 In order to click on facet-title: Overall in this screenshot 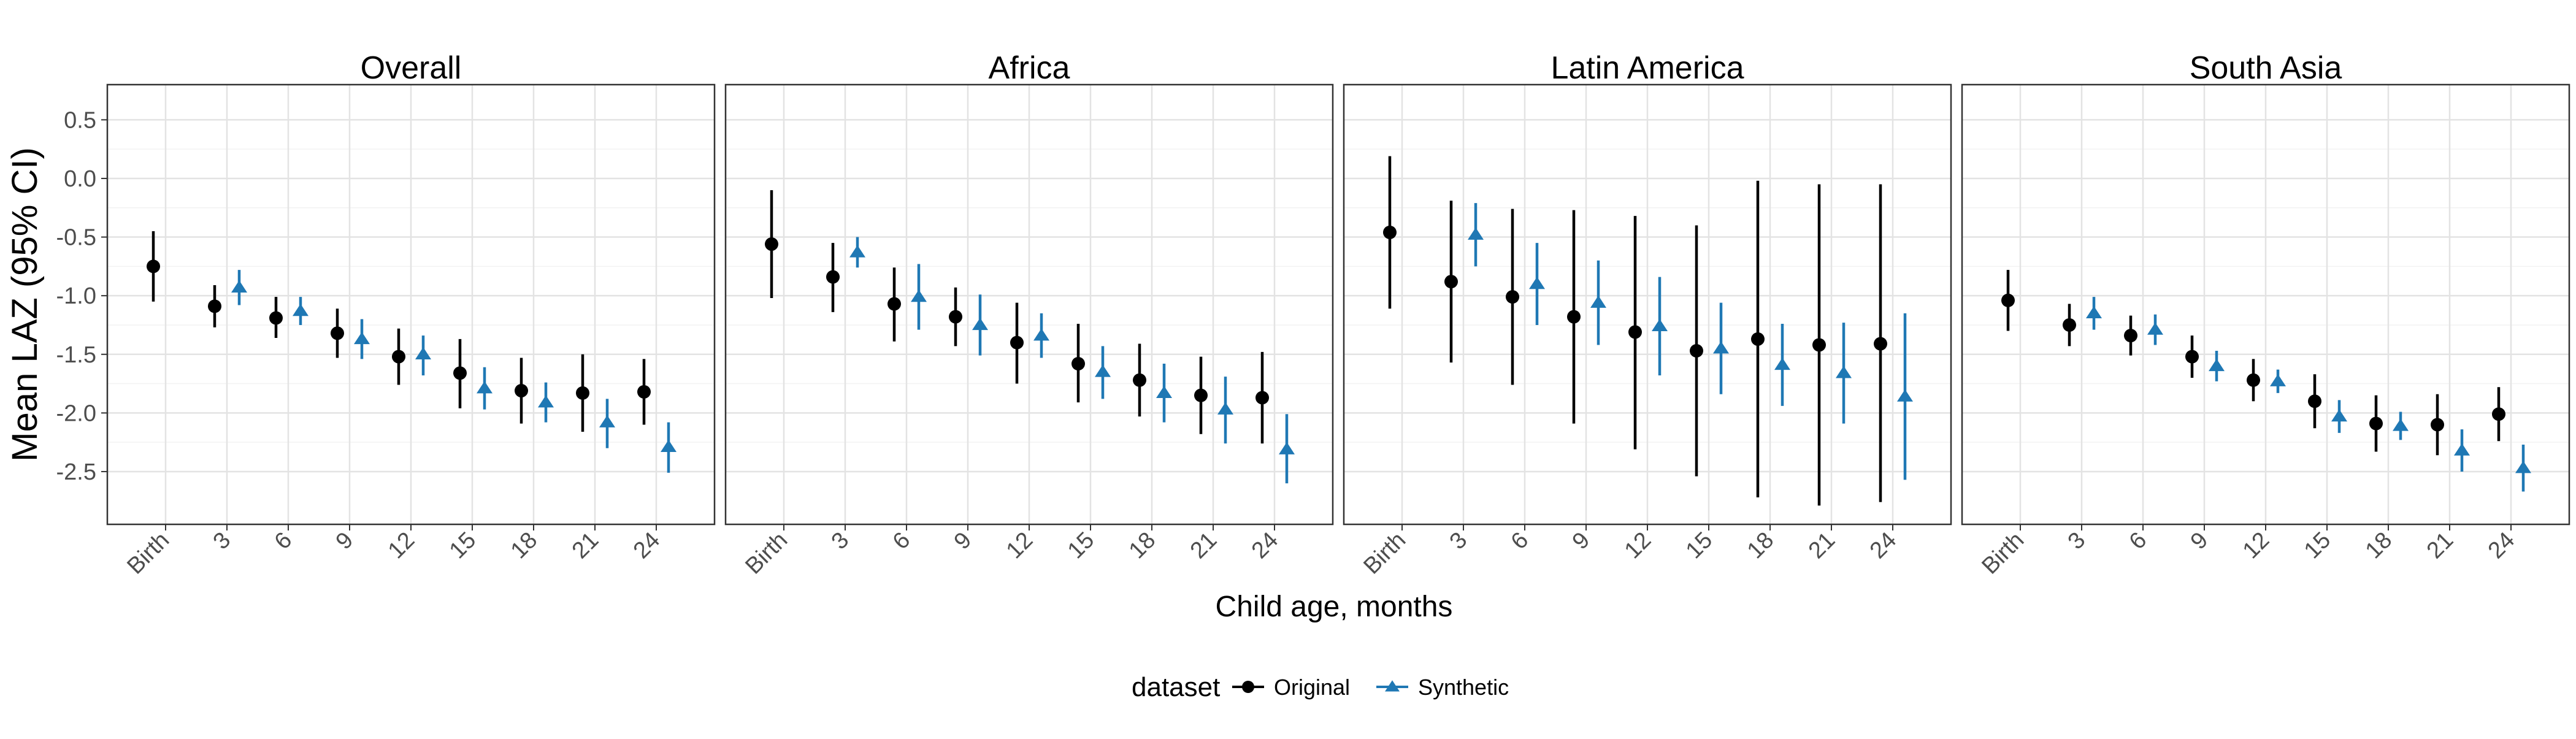, I will do `click(411, 68)`.